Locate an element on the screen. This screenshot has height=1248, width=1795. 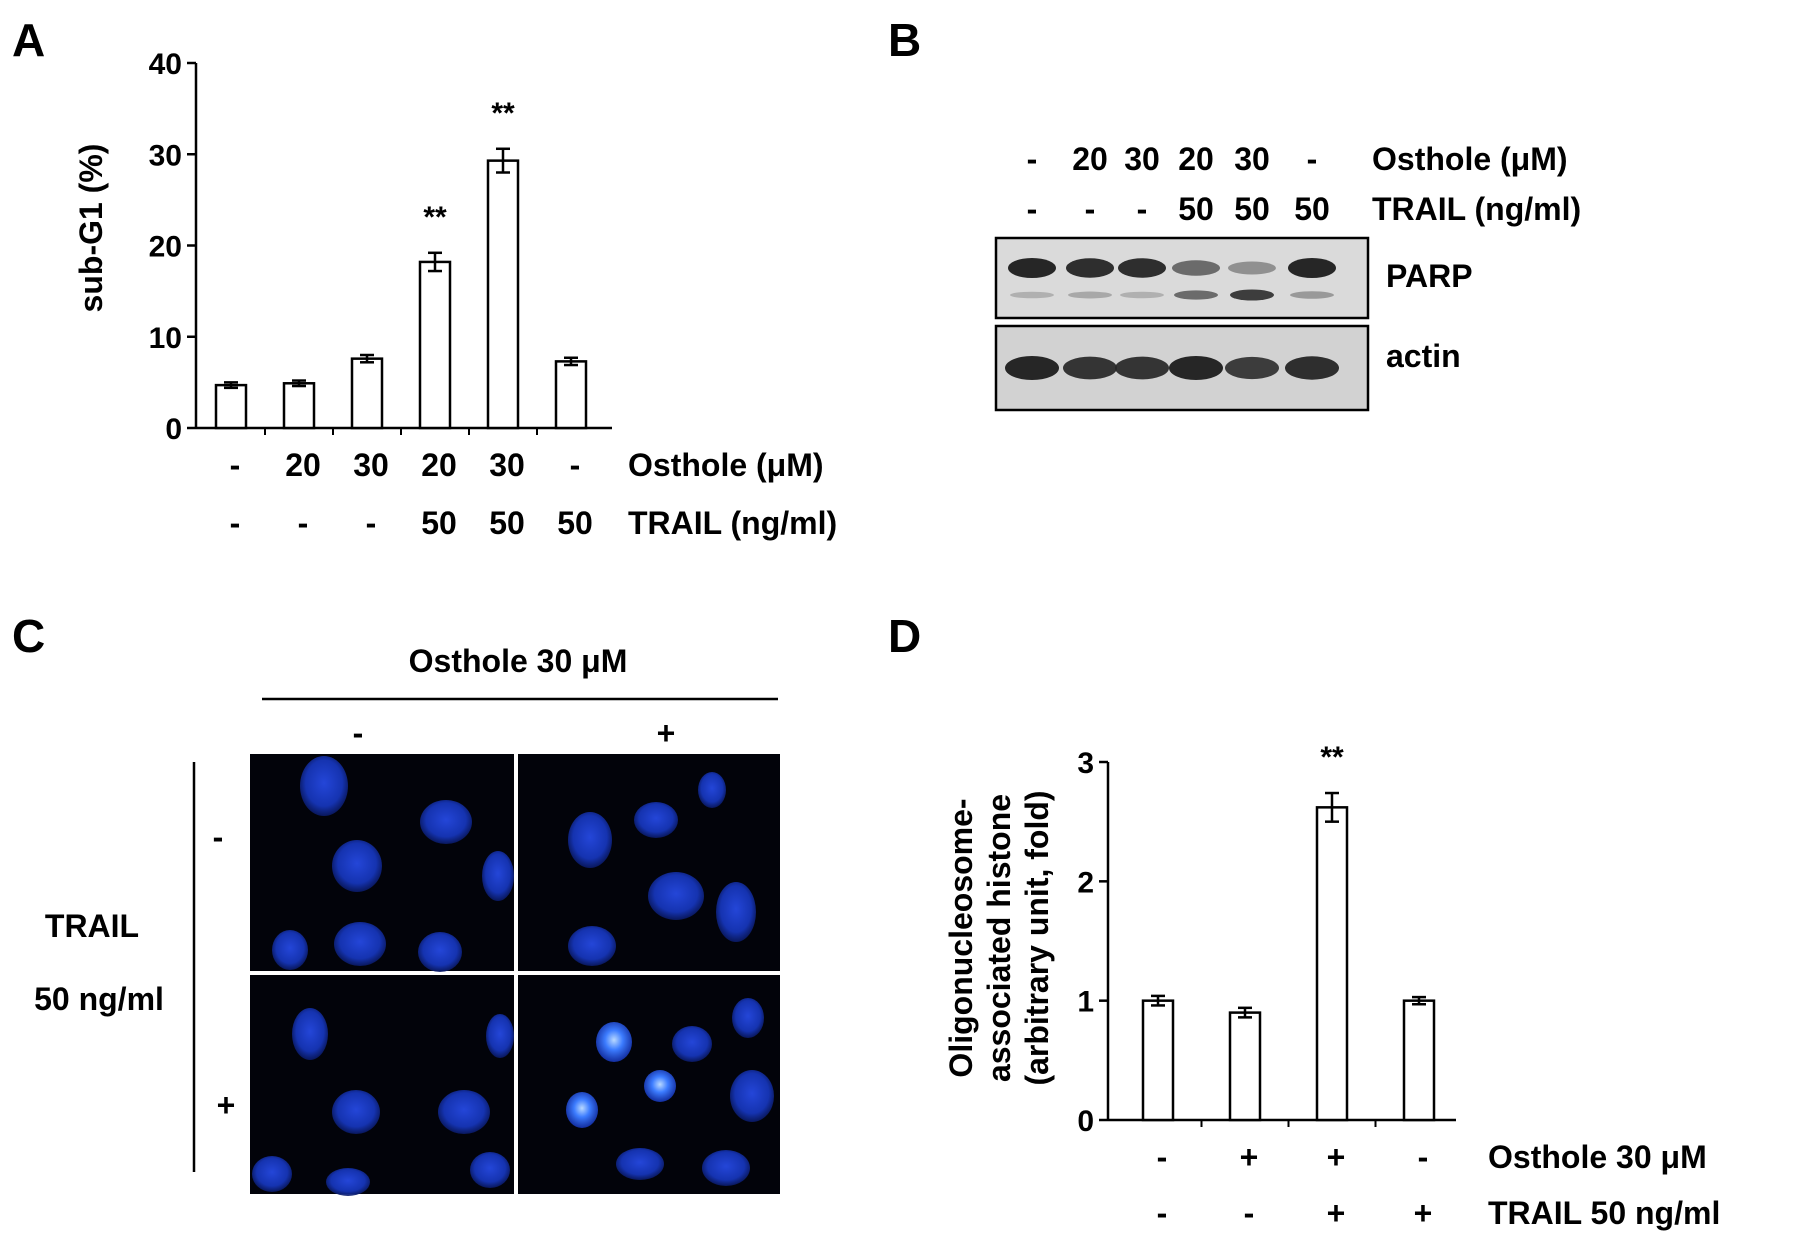
panel-letter-c: C is located at coordinates (28, 636).